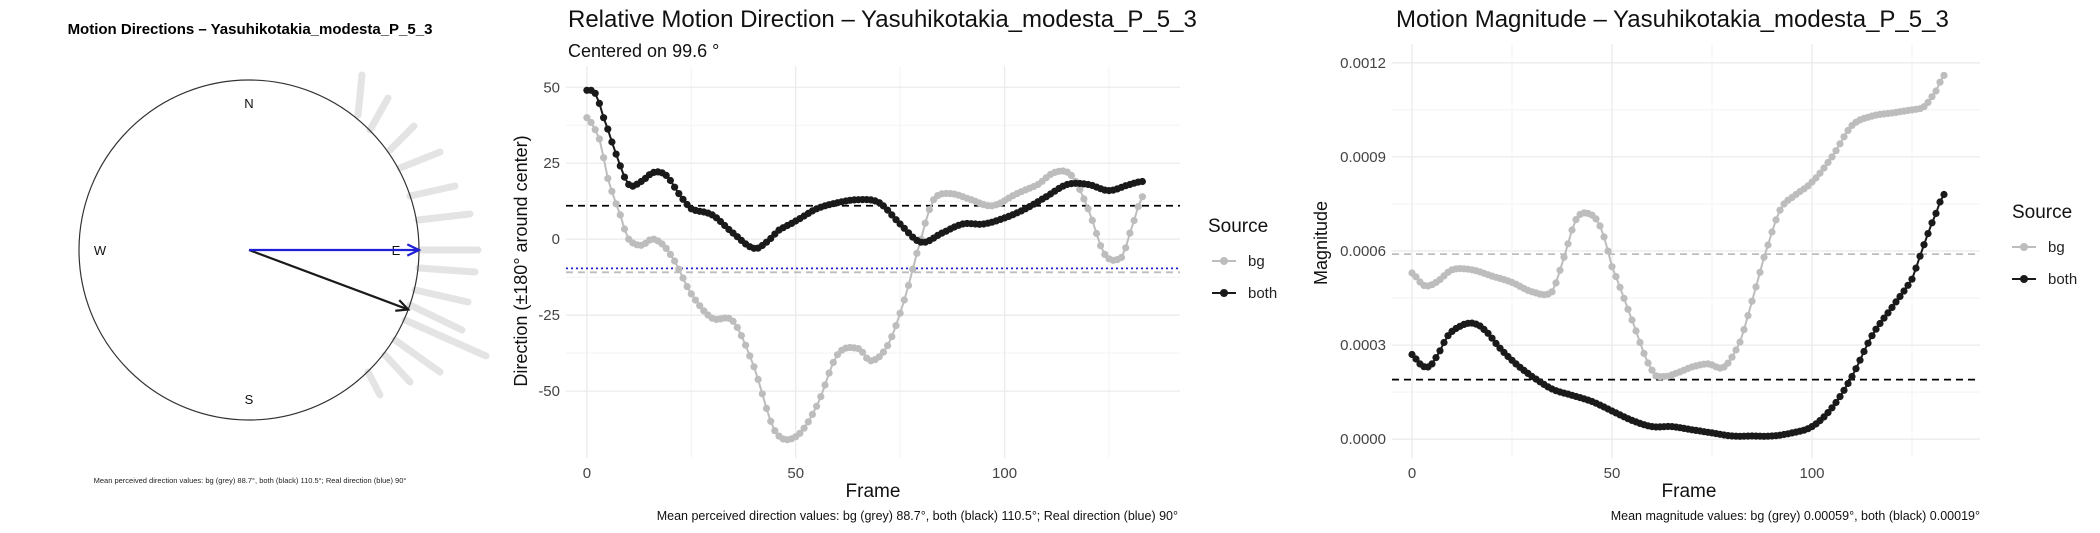 This screenshot has width=2100, height=533. What do you see at coordinates (422, 235) in the screenshot?
I see `compass-background-rays` at bounding box center [422, 235].